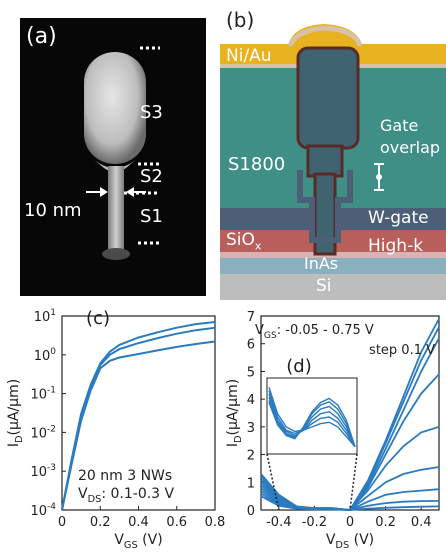  What do you see at coordinates (138, 541) in the screenshot?
I see `chart-c-xlabel: VGS (V)` at bounding box center [138, 541].